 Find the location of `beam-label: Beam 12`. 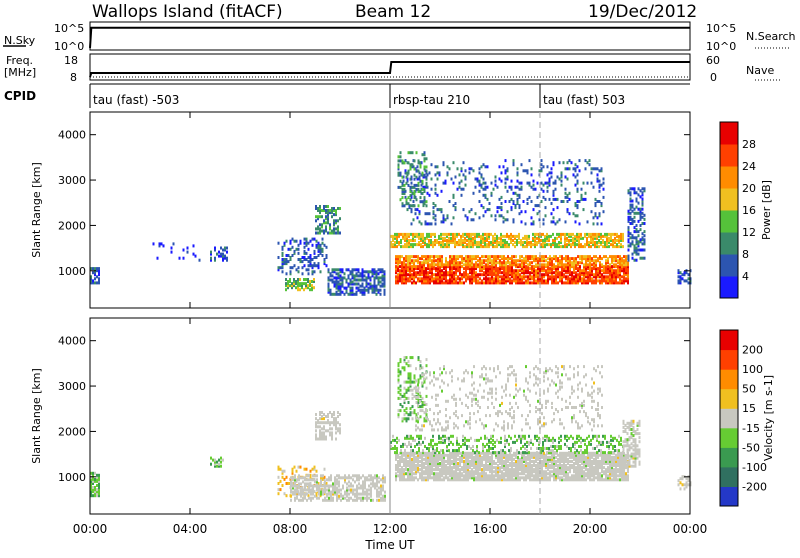

beam-label: Beam 12 is located at coordinates (393, 12).